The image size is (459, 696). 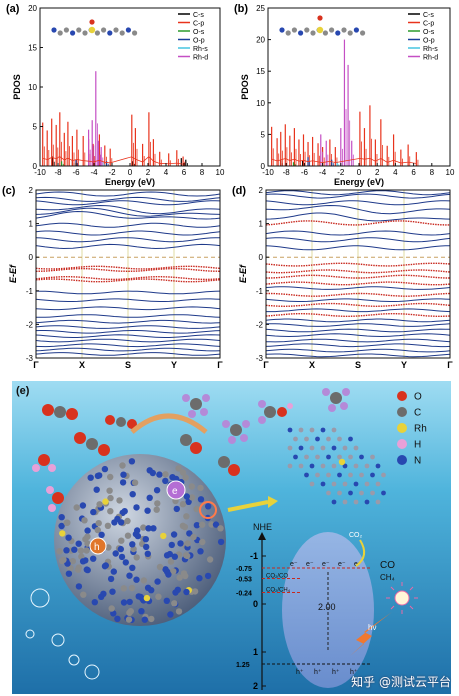 What do you see at coordinates (60, 412) in the screenshot?
I see `co2-molecule` at bounding box center [60, 412].